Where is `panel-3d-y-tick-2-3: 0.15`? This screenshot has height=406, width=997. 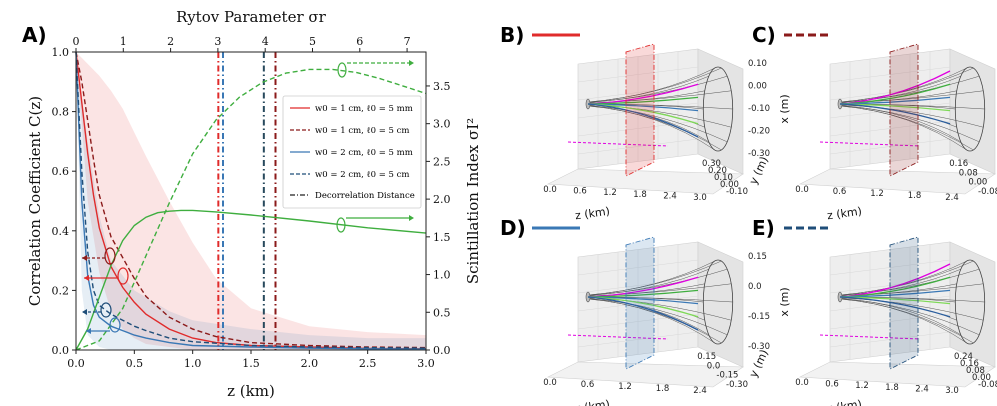
panel-3d-y-tick-2-3: 0.15 is located at coordinates (706, 357).